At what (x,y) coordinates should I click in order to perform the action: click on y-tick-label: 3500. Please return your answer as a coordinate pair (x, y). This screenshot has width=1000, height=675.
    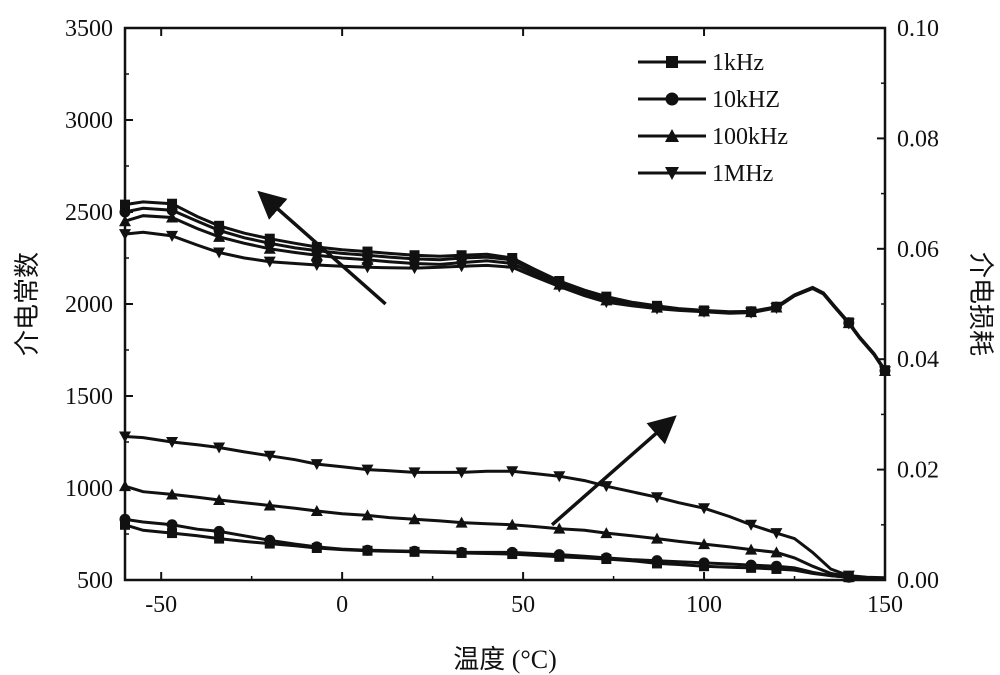
    Looking at the image, I should click on (89, 29).